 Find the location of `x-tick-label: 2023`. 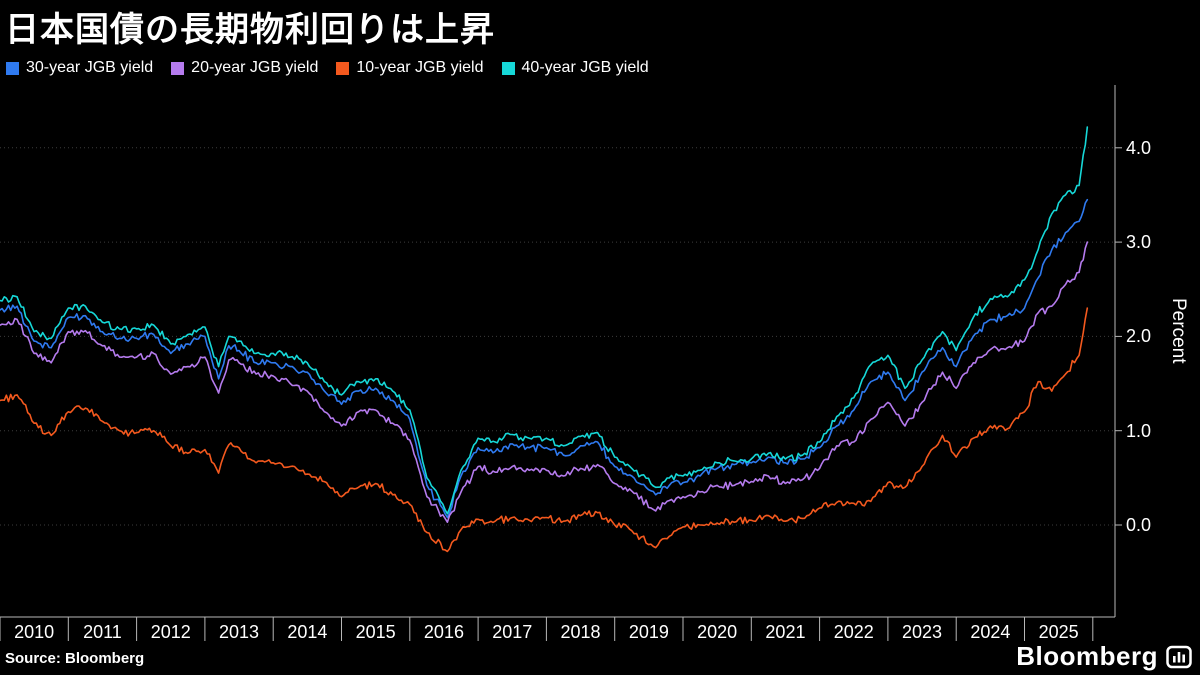

x-tick-label: 2023 is located at coordinates (922, 632).